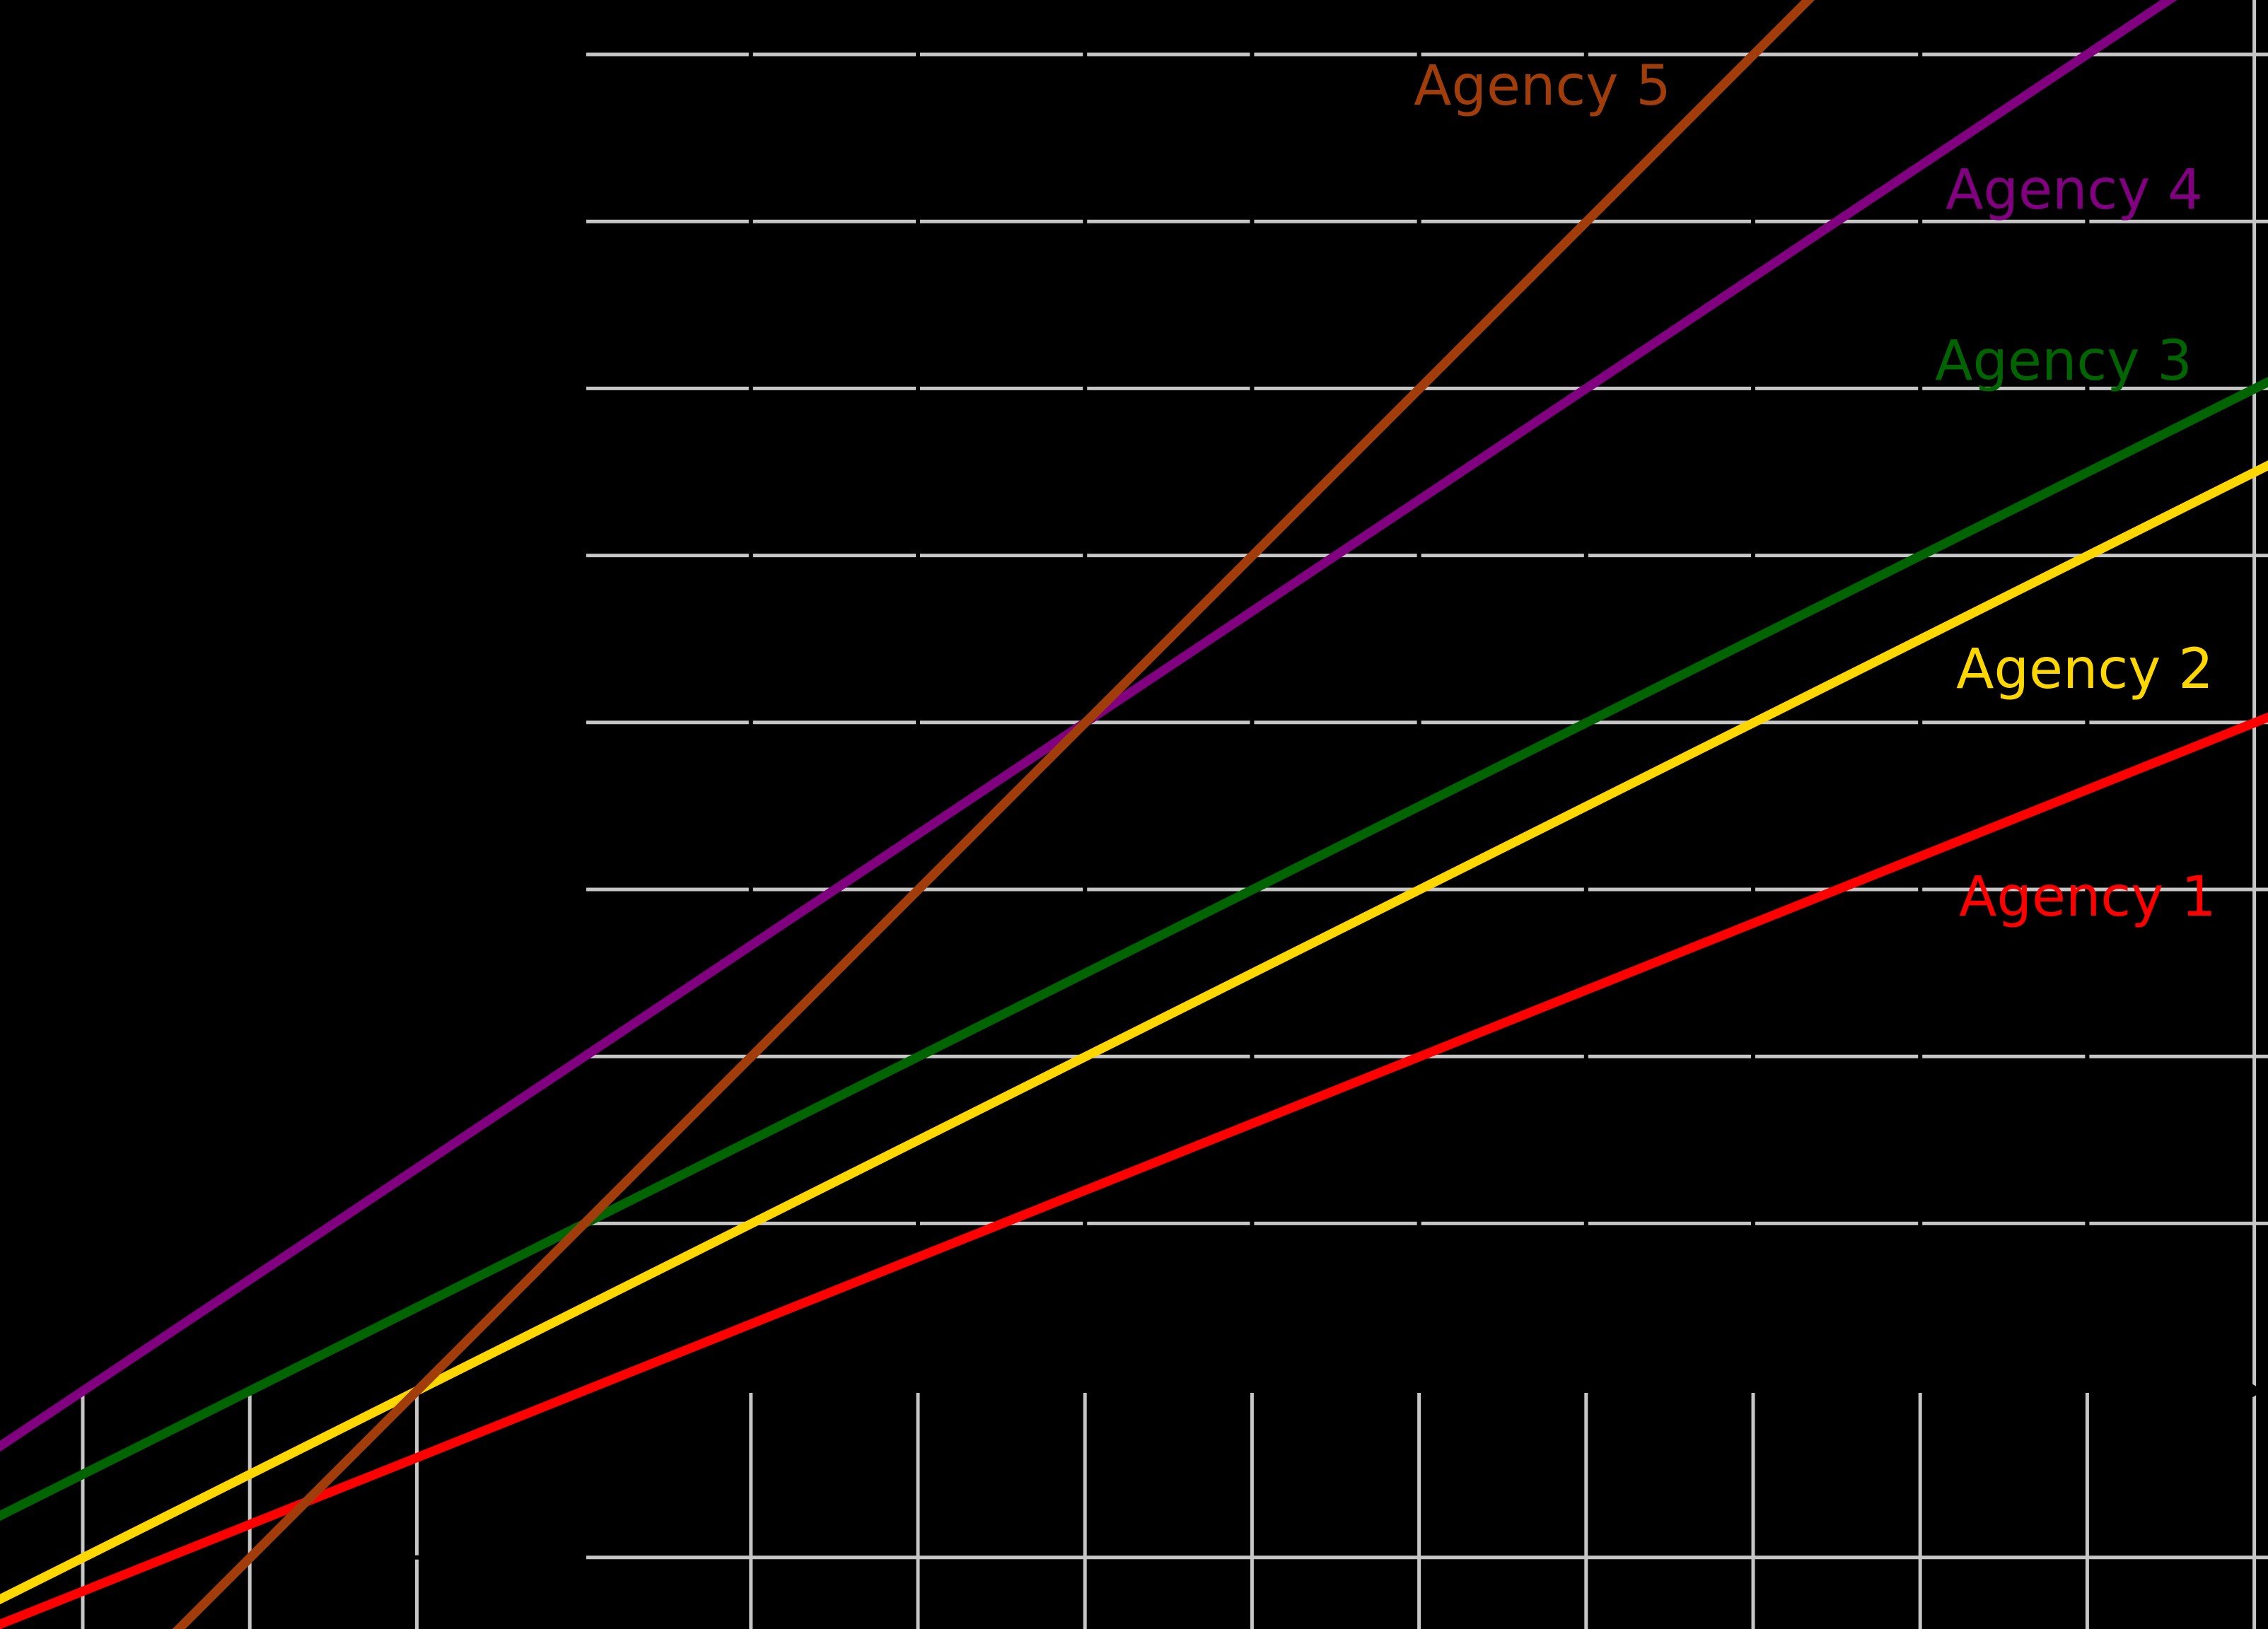 This screenshot has width=2268, height=1629. I want to click on series-label-agency-4: Agency 4, so click(2074, 190).